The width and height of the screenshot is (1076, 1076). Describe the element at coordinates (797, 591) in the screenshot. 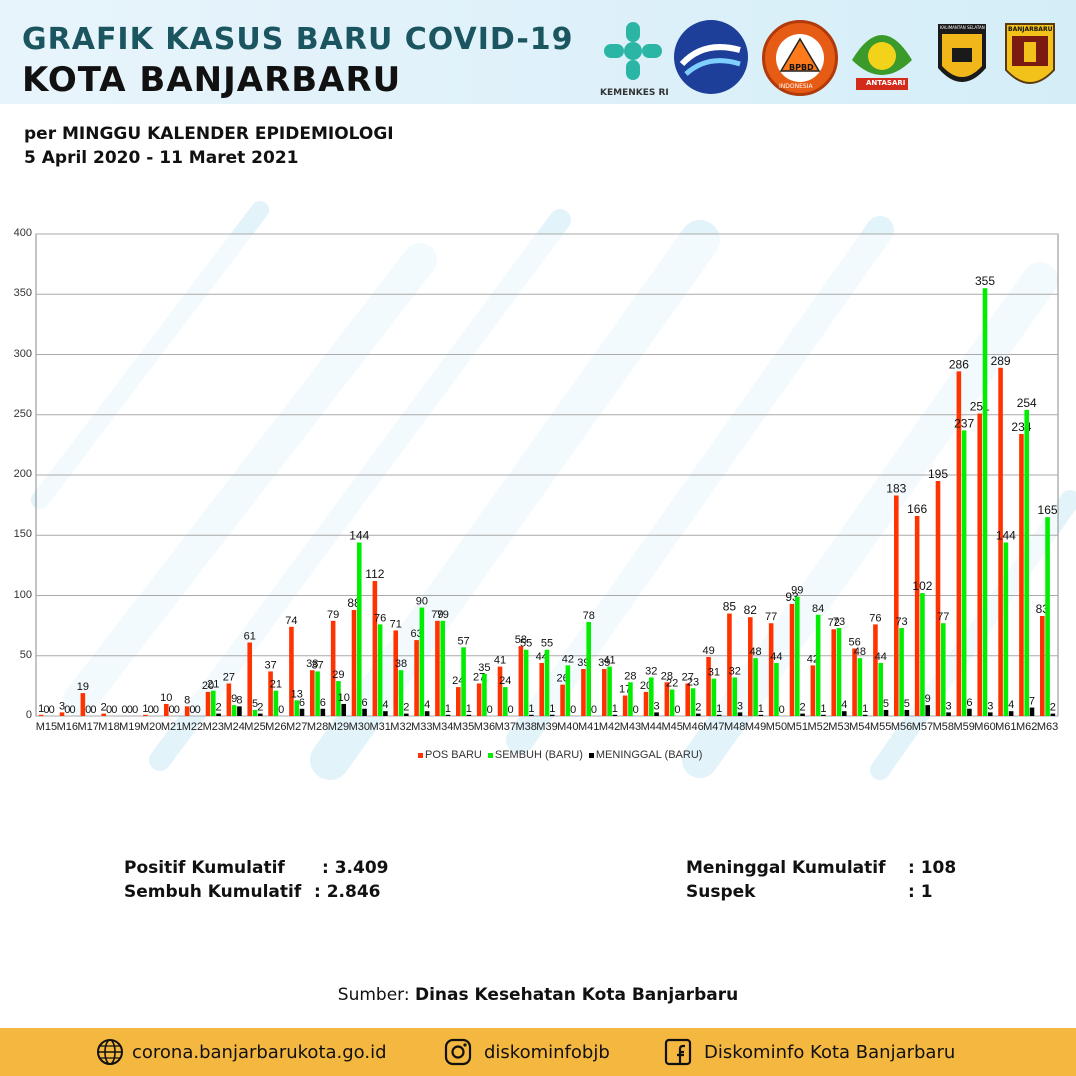

I see `bar-data-label: 99` at that location.